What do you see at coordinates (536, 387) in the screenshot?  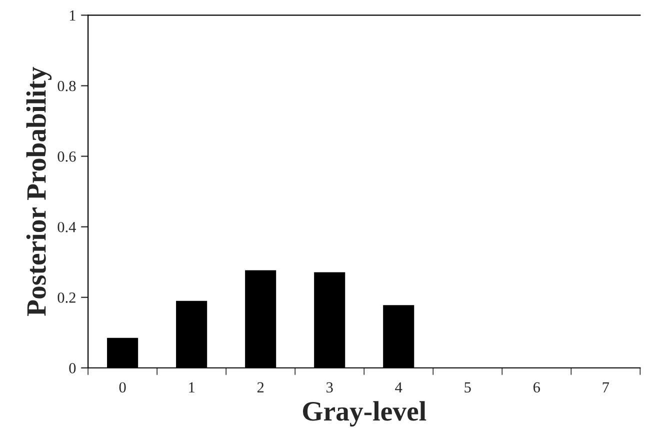 I see `x-tick-label: 6` at bounding box center [536, 387].